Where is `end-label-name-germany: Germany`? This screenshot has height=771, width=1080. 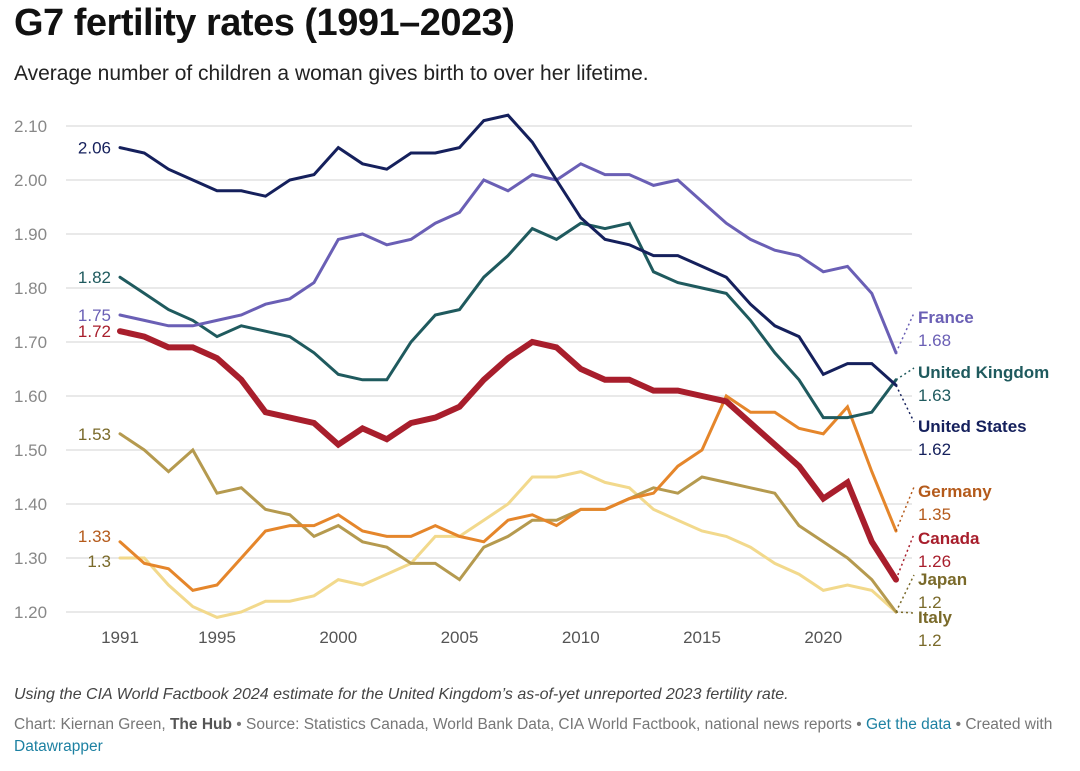 end-label-name-germany: Germany is located at coordinates (955, 491).